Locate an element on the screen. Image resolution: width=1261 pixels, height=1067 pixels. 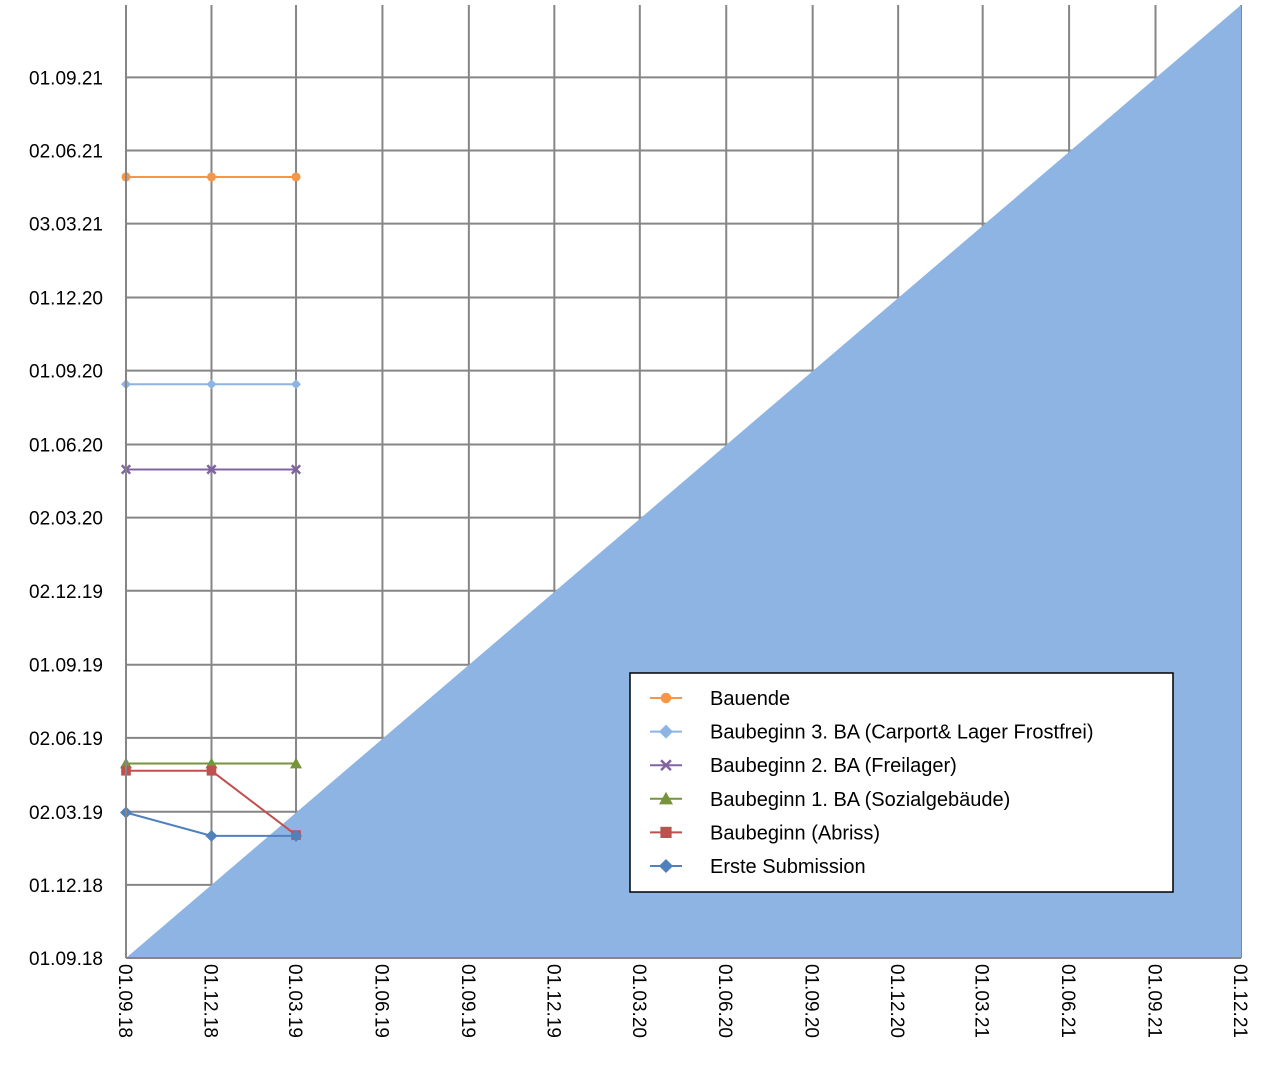
legend-label: Baubeginn (Abriss) is located at coordinates (795, 833).